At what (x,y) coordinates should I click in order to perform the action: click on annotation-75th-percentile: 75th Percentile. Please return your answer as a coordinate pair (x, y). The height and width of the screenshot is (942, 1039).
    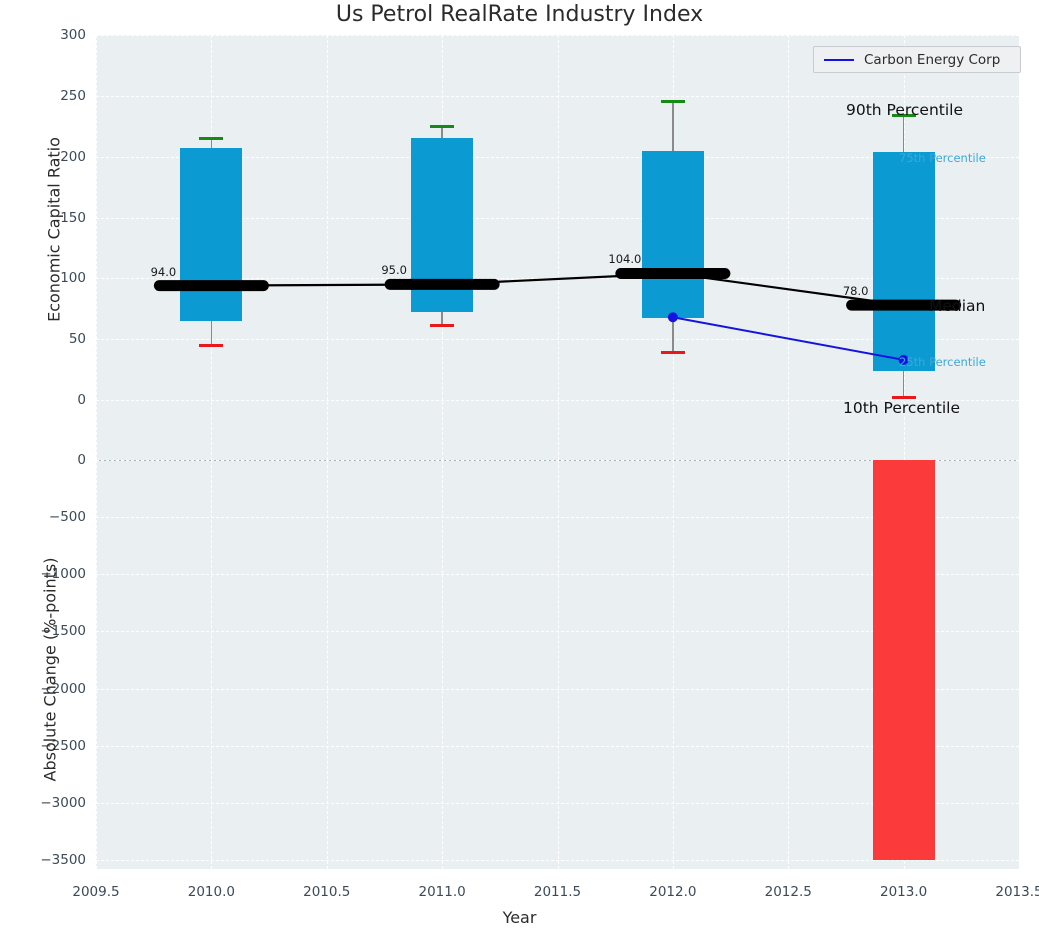
    Looking at the image, I should click on (942, 158).